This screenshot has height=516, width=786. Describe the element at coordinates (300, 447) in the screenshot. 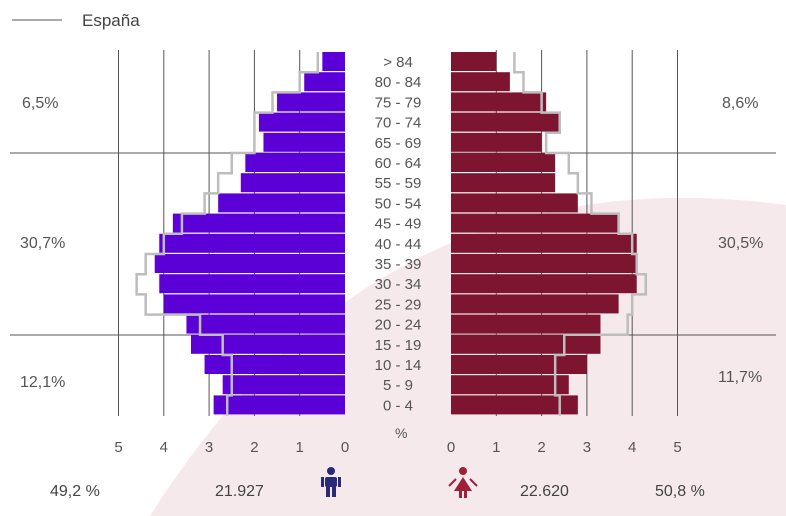

I see `male-tick-1: 1` at that location.